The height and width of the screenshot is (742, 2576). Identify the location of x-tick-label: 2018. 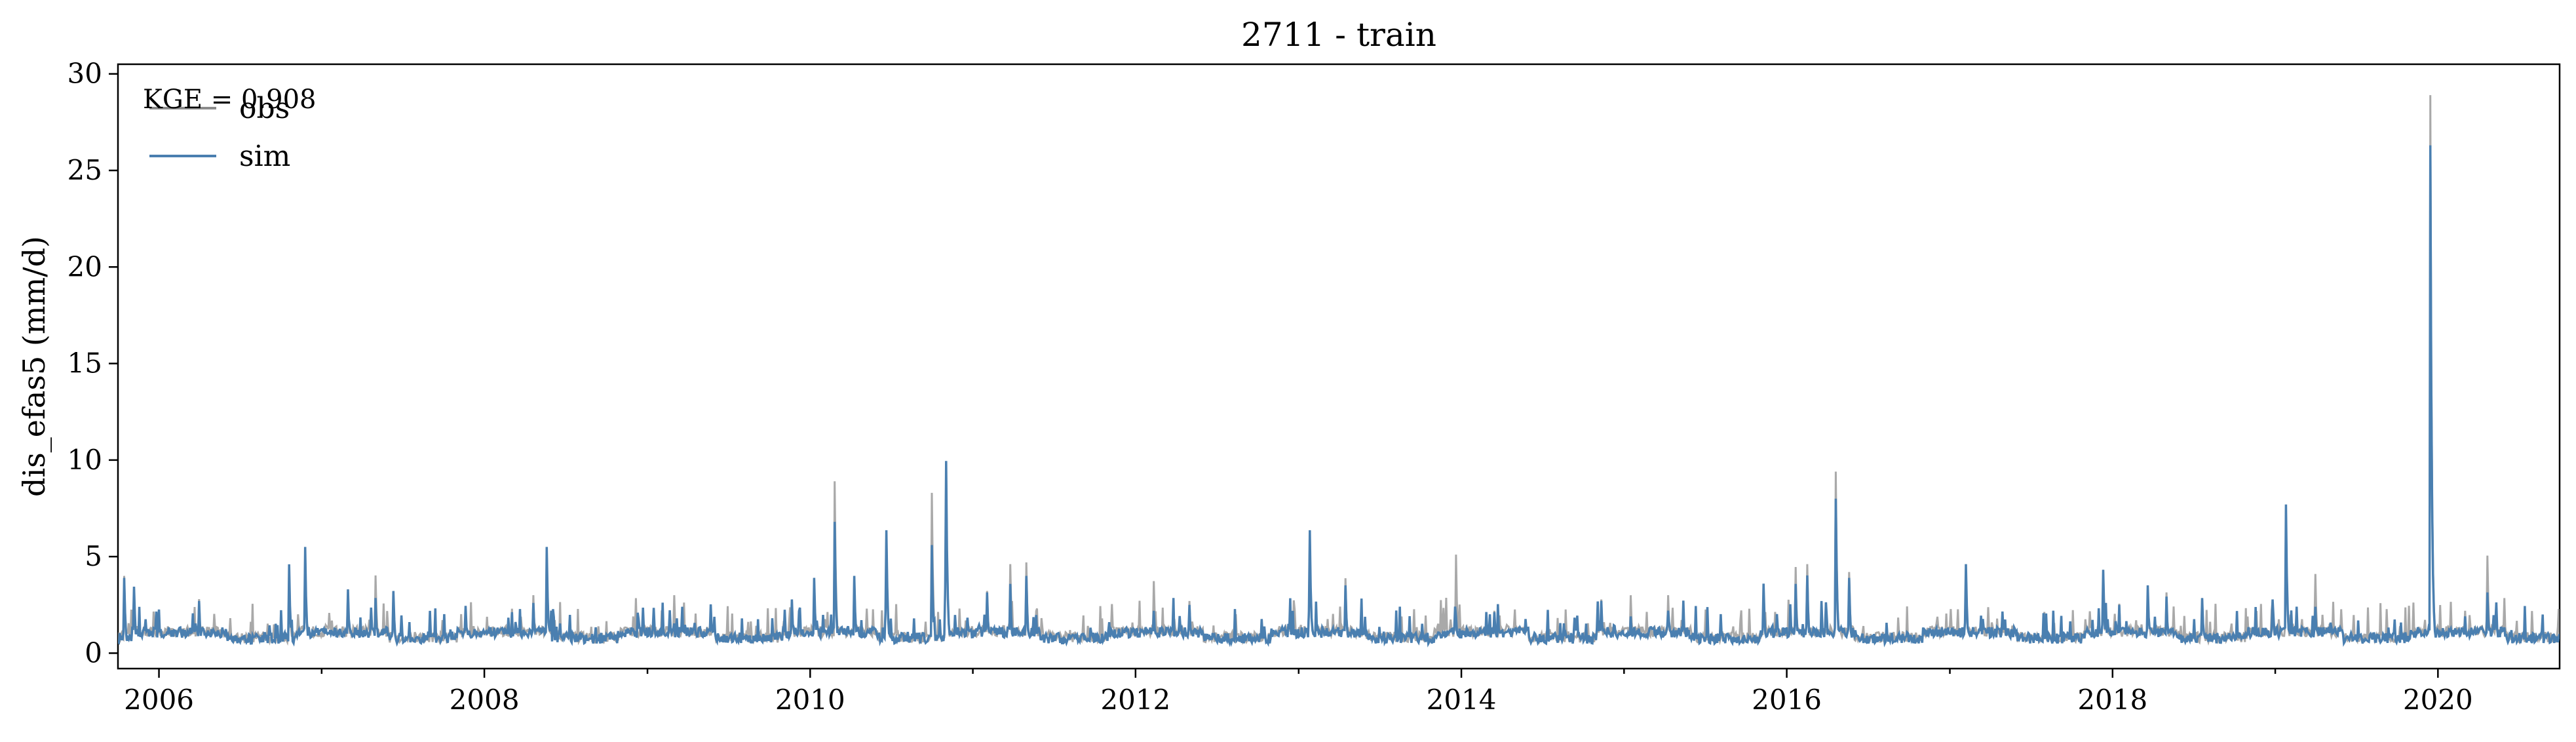
(2112, 700).